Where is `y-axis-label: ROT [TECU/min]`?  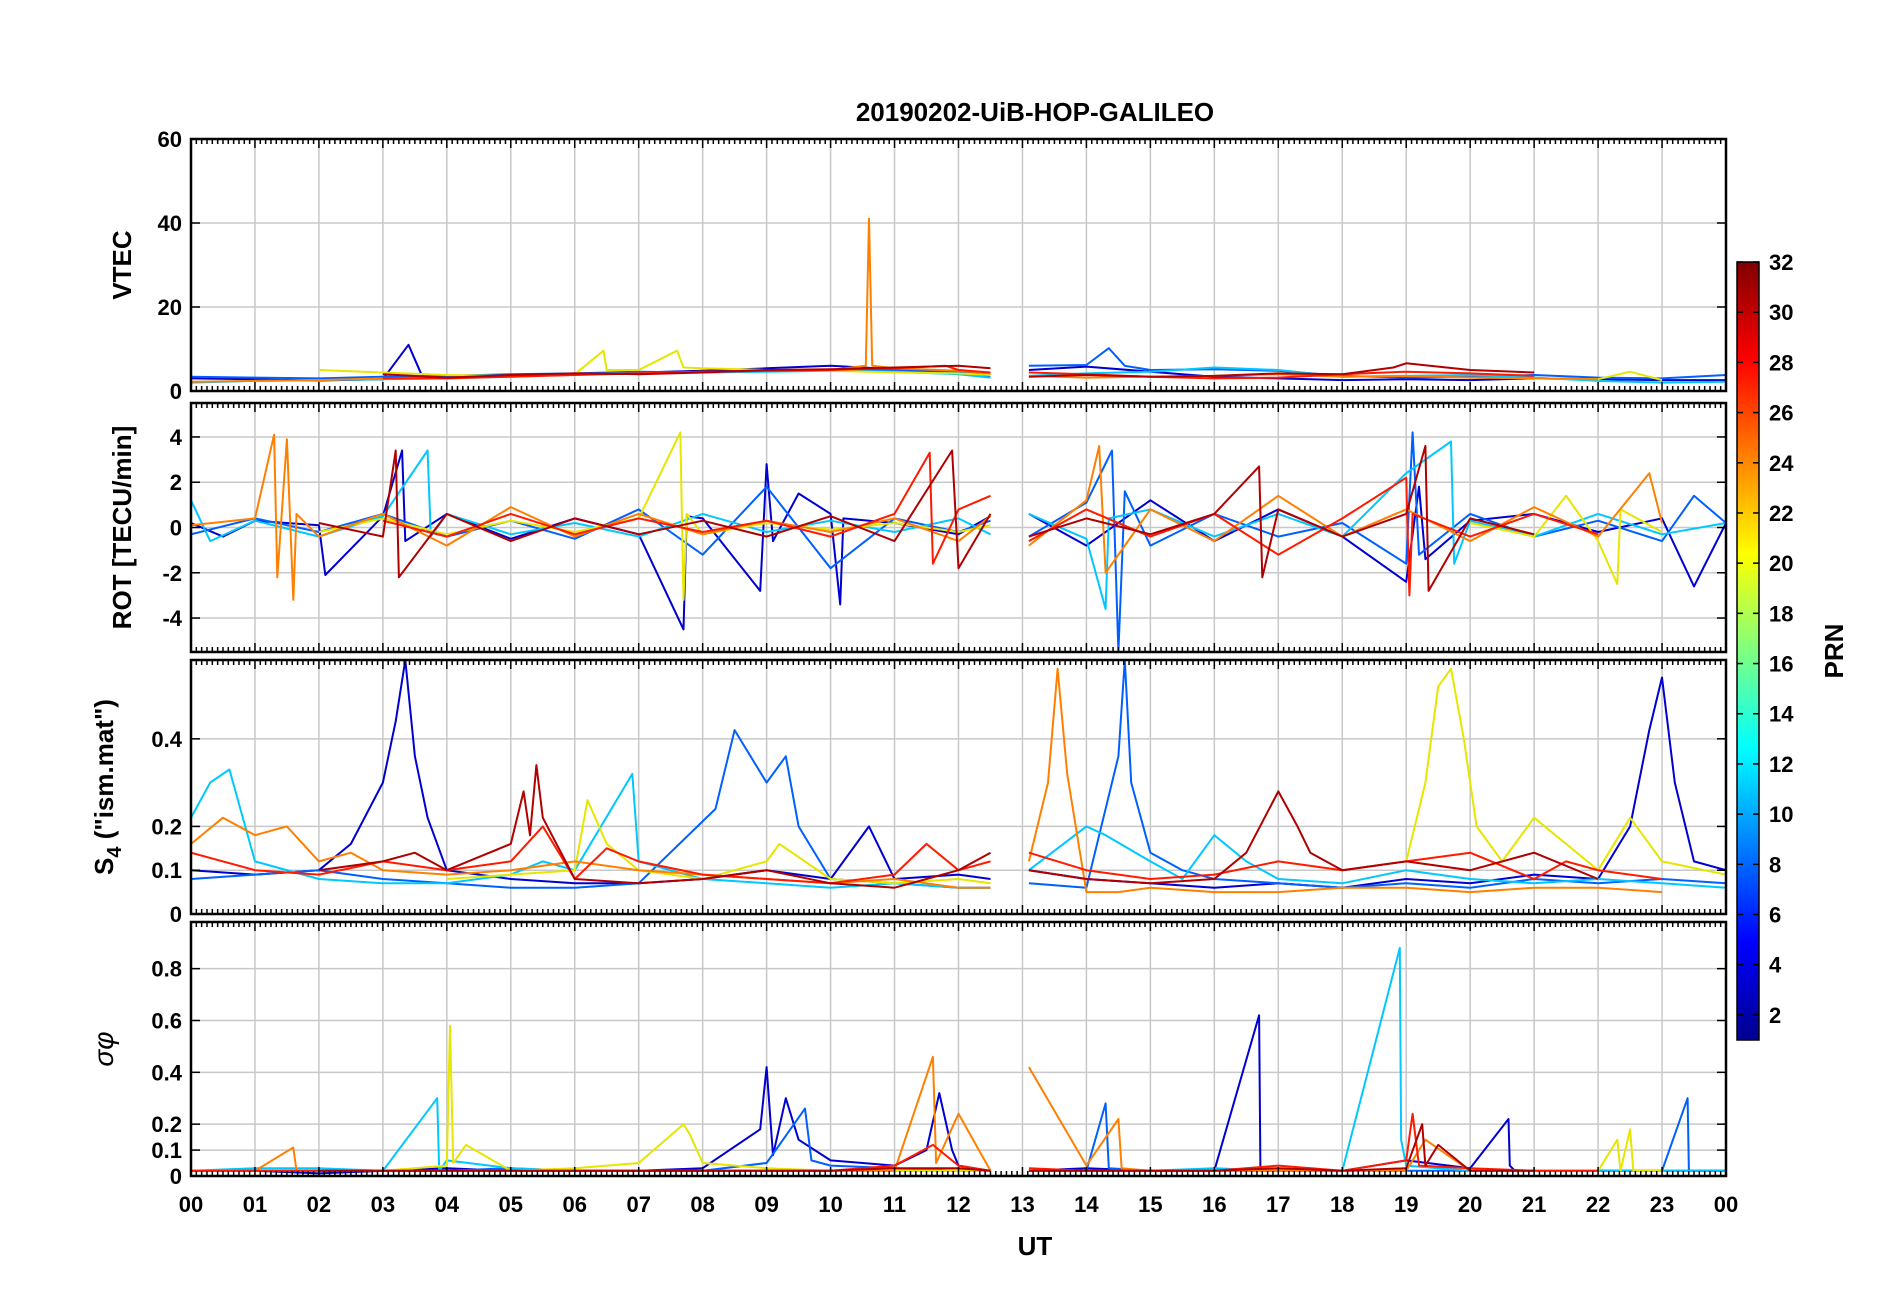 y-axis-label: ROT [TECU/min] is located at coordinates (122, 528).